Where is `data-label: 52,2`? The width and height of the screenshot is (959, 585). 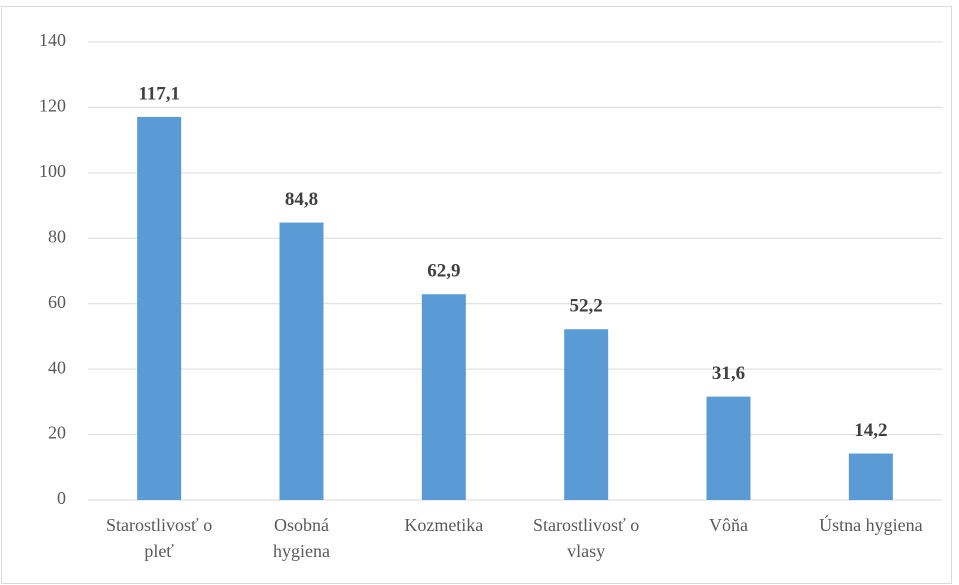 data-label: 52,2 is located at coordinates (586, 306).